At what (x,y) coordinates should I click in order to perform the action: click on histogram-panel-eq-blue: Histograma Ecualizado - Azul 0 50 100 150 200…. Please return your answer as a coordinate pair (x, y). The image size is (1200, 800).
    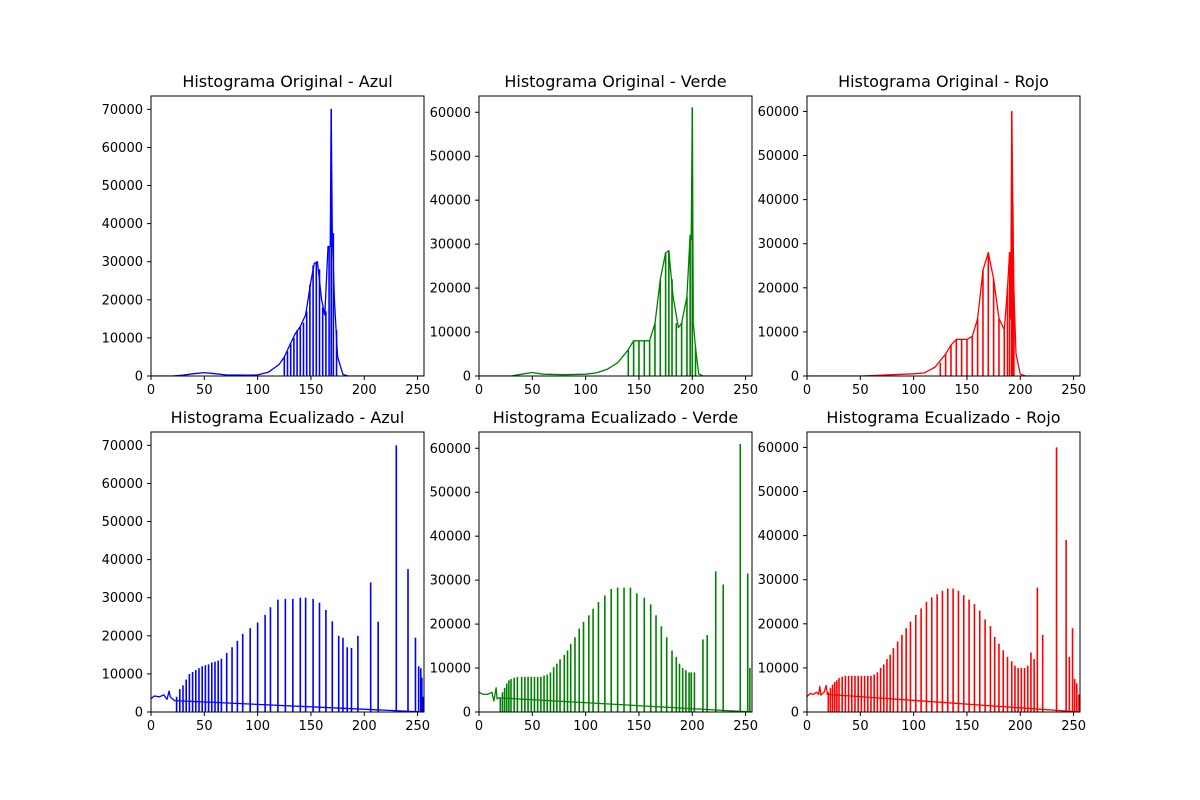
    Looking at the image, I should click on (266, 571).